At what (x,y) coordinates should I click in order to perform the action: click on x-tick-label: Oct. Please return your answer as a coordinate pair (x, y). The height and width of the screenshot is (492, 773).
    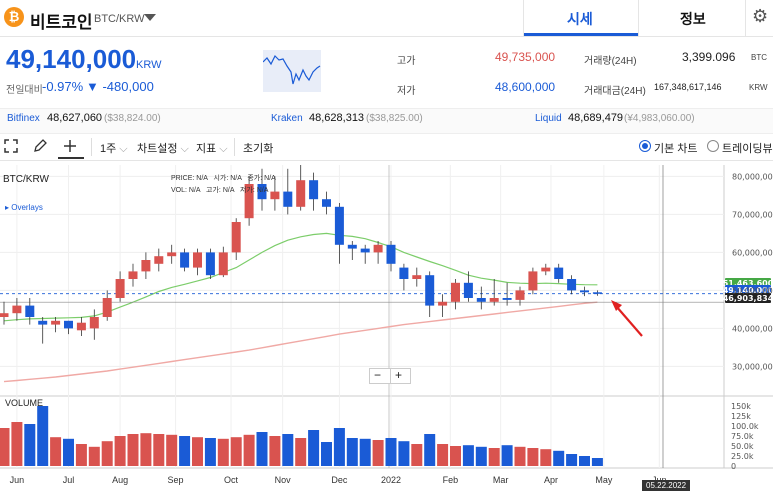
    Looking at the image, I should click on (231, 480).